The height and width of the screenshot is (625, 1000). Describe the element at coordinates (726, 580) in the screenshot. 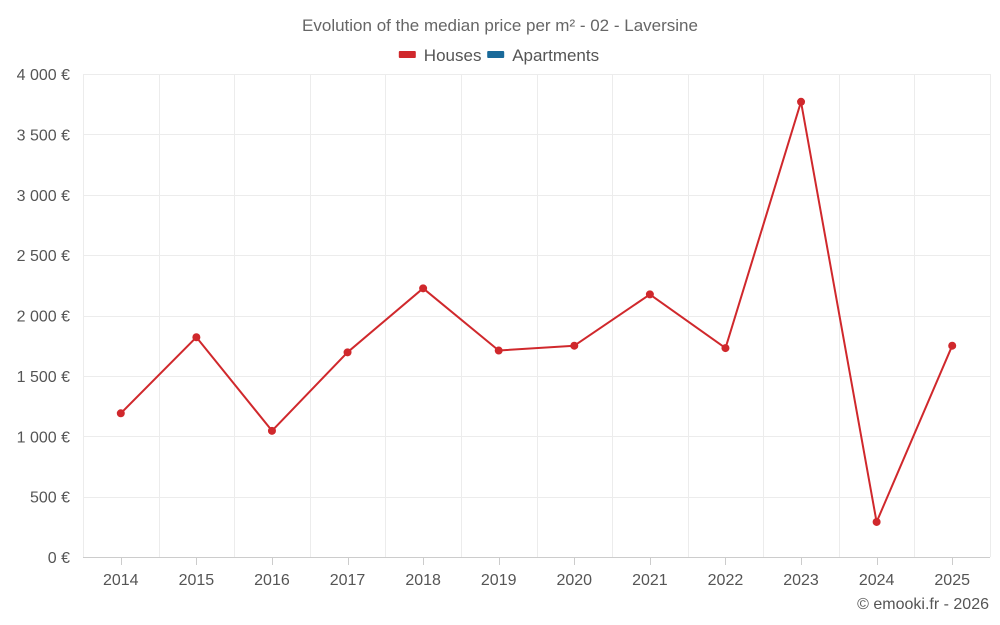

I see `x-tick-label: 2022` at that location.